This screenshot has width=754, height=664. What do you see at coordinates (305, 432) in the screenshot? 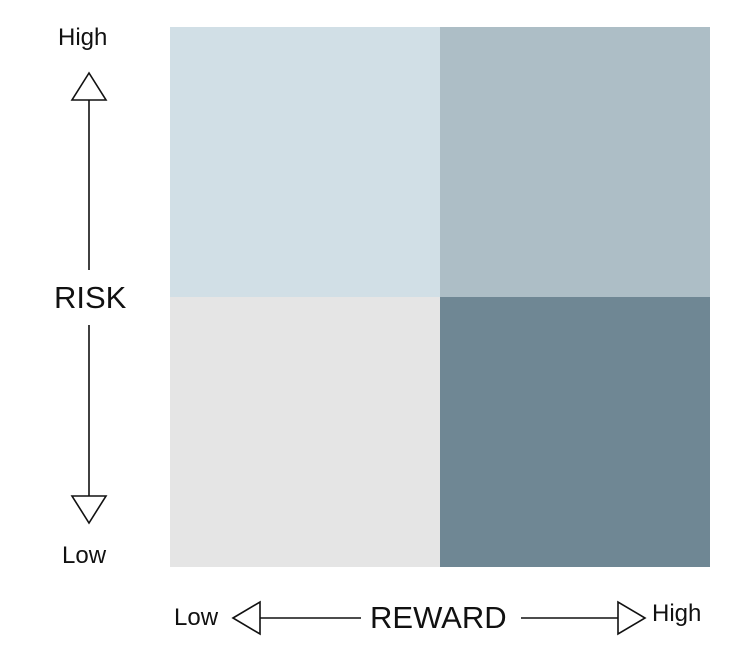
I see `quadrant-low-risk-low-reward` at bounding box center [305, 432].